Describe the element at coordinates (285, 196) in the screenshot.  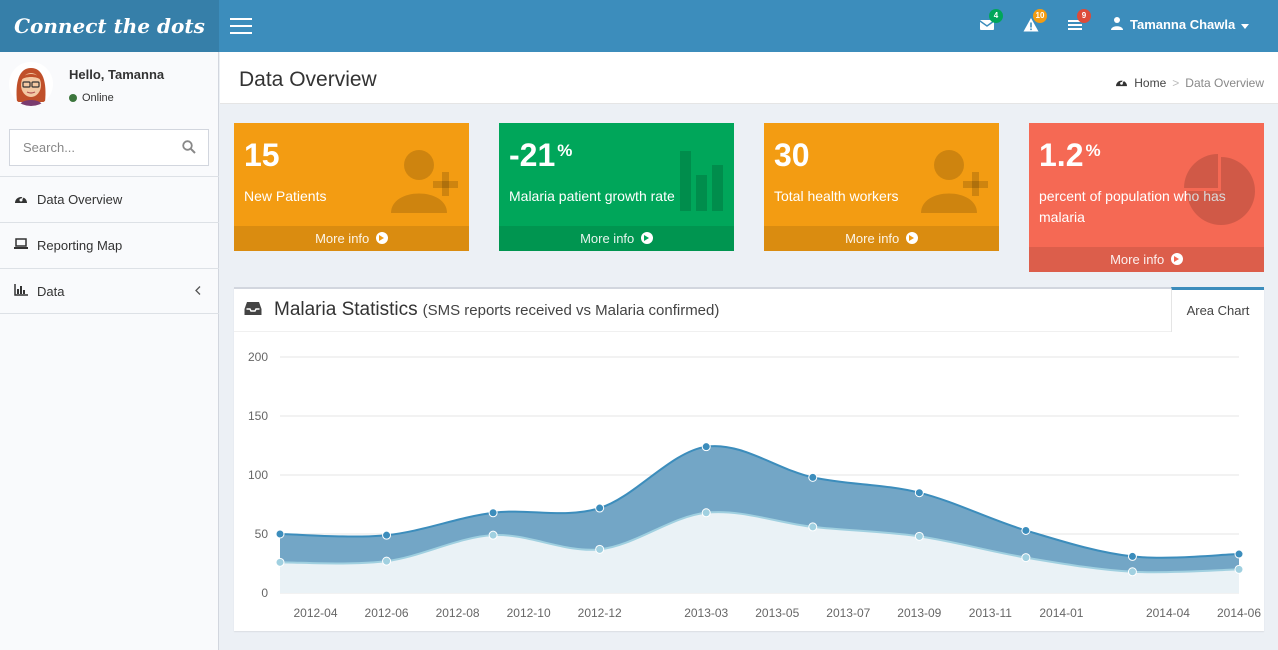
I see `stat-label: New Patients` at that location.